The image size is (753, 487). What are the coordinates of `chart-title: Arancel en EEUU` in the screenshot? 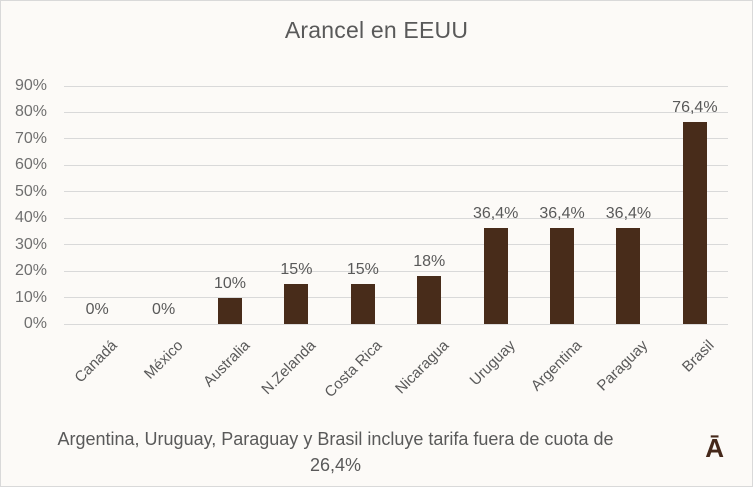 It's located at (376, 30).